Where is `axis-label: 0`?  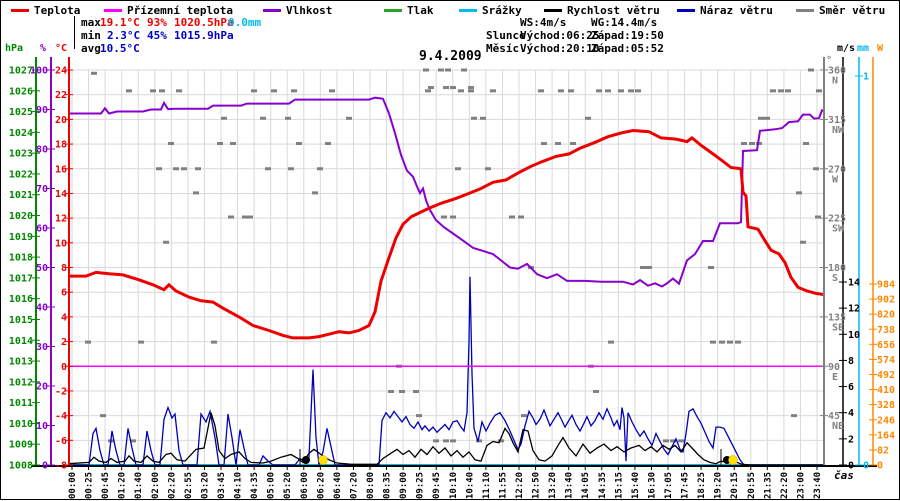 axis-label: 0 is located at coordinates (45, 466).